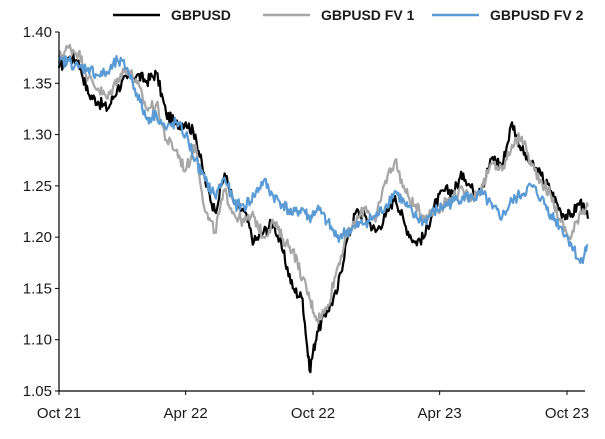  Describe the element at coordinates (313, 413) in the screenshot. I see `x-tick-label: Oct 22` at that location.